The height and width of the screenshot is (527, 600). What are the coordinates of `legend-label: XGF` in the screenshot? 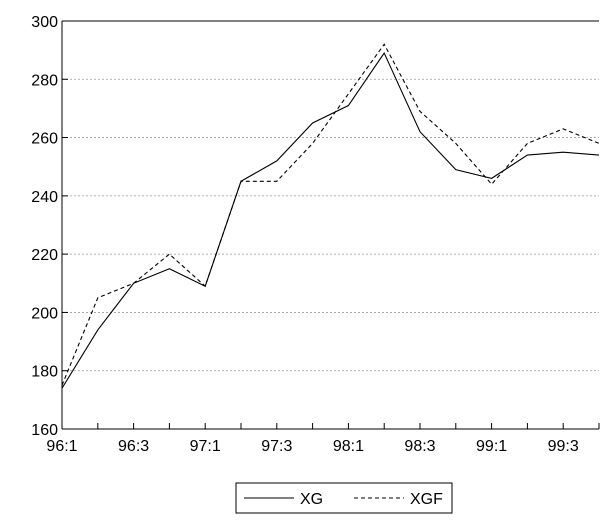 It's located at (426, 499).